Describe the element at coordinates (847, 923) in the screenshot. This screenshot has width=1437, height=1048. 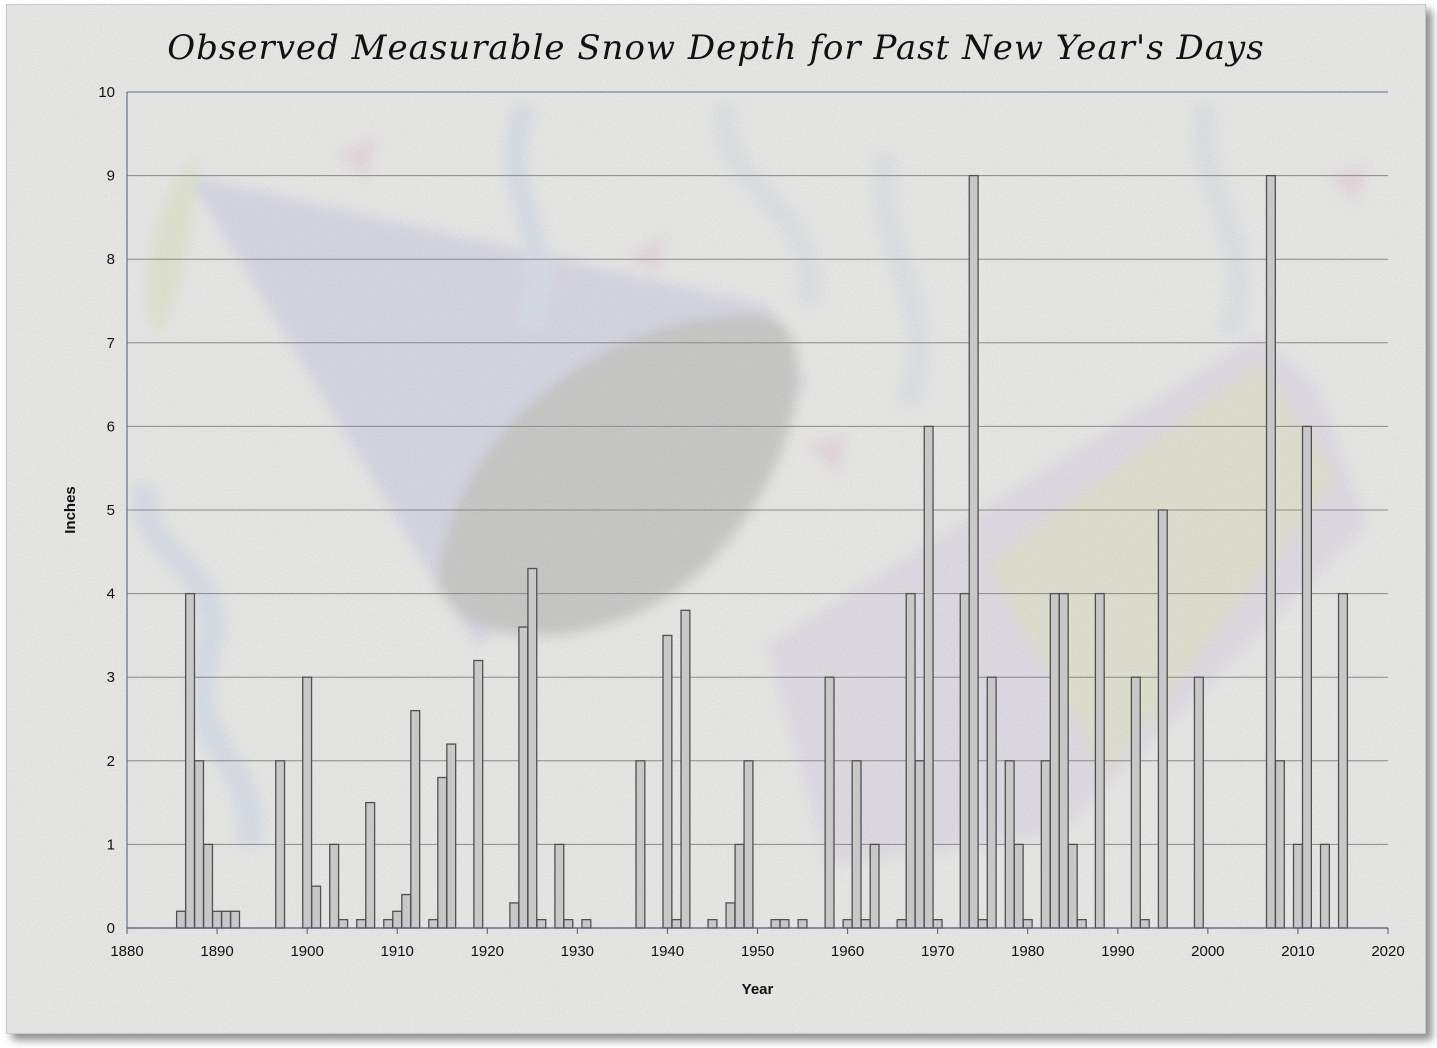
I see `bar-1960` at that location.